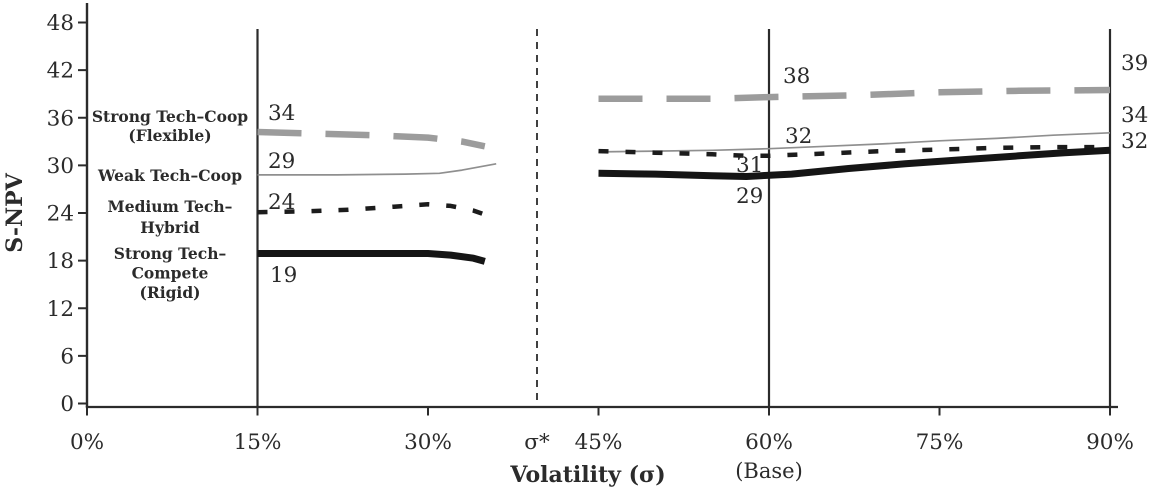 The height and width of the screenshot is (489, 1152). I want to click on y-tick-label-36: 36, so click(60, 118).